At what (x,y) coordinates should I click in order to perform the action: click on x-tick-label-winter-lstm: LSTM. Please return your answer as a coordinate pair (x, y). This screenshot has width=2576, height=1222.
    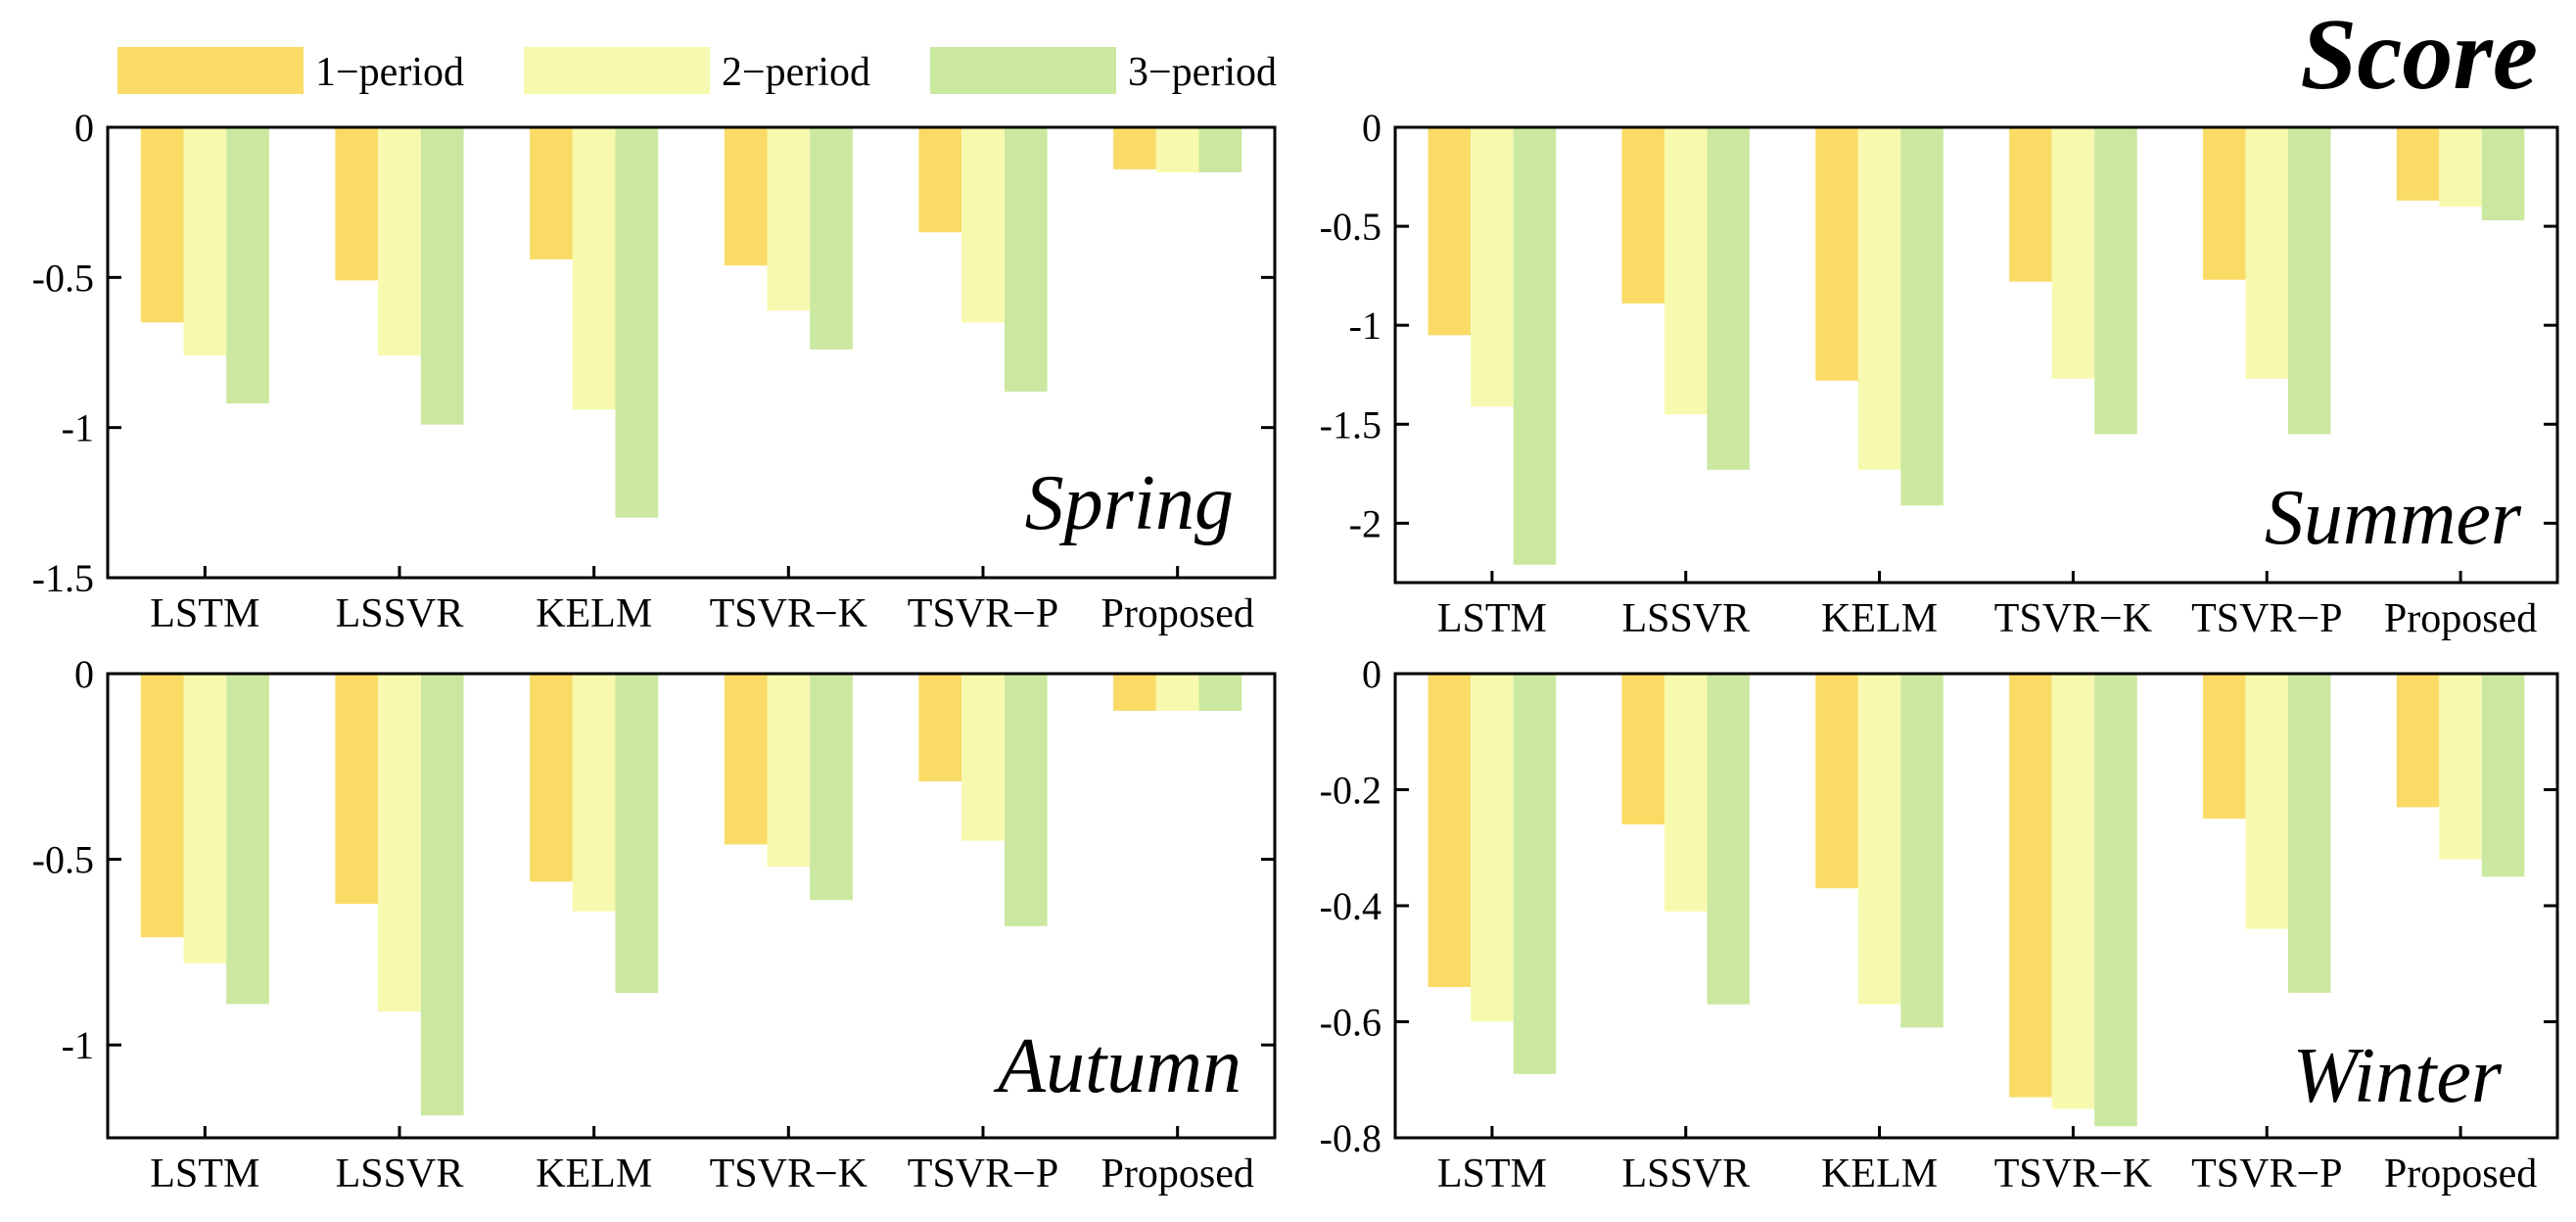
    Looking at the image, I should click on (1492, 1174).